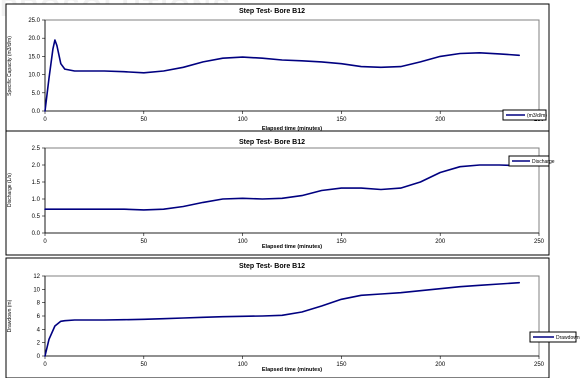  What do you see at coordinates (39, 357) in the screenshot?
I see `y-tick-label: 0` at bounding box center [39, 357].